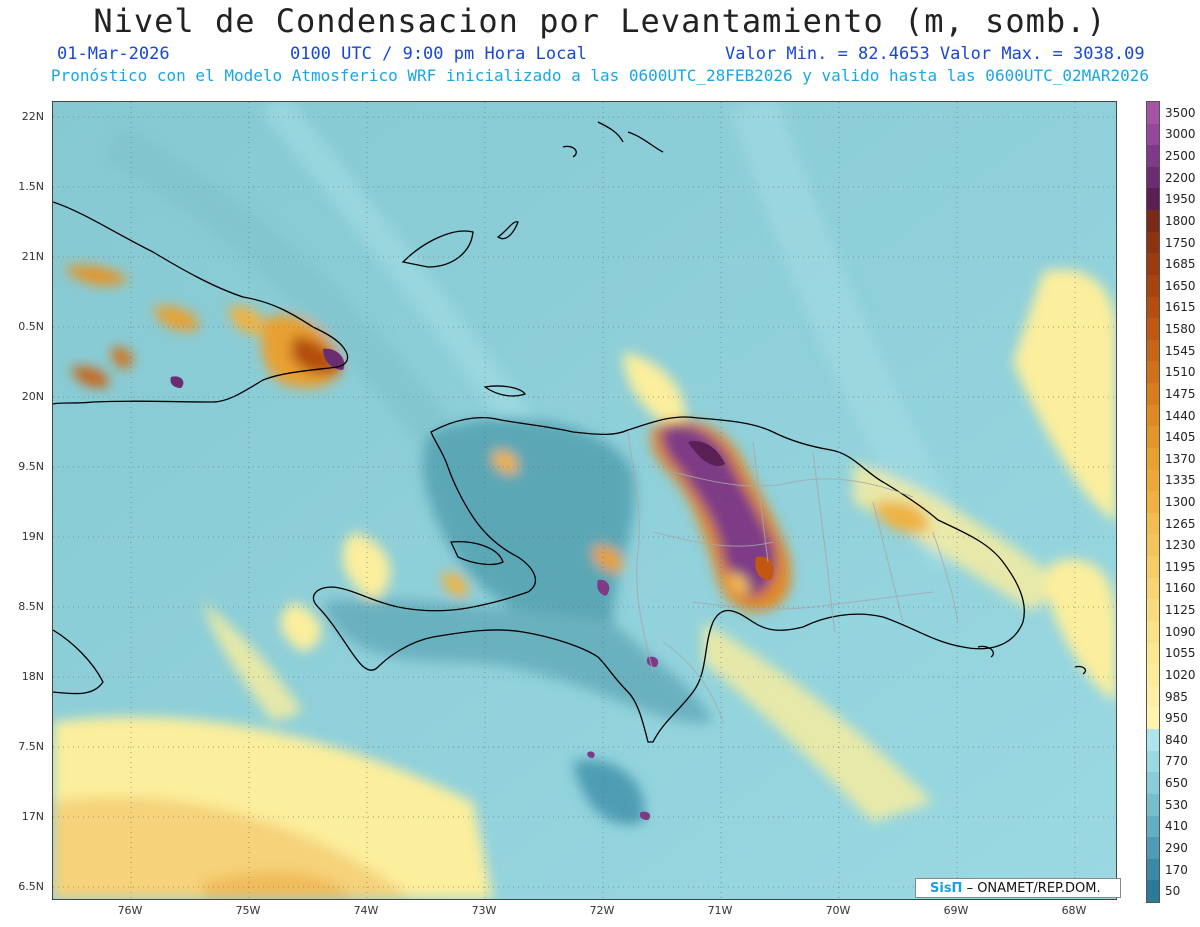 The width and height of the screenshot is (1200, 927). Describe the element at coordinates (1180, 566) in the screenshot. I see `color-bar-level: 1195` at that location.